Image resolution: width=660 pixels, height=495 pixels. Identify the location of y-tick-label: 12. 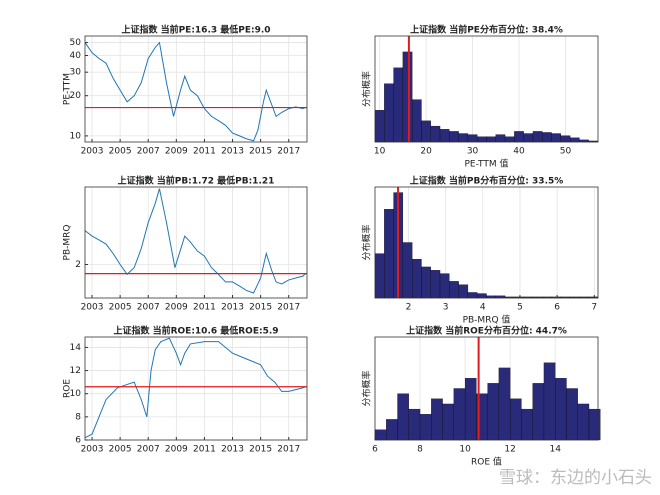
(75, 371).